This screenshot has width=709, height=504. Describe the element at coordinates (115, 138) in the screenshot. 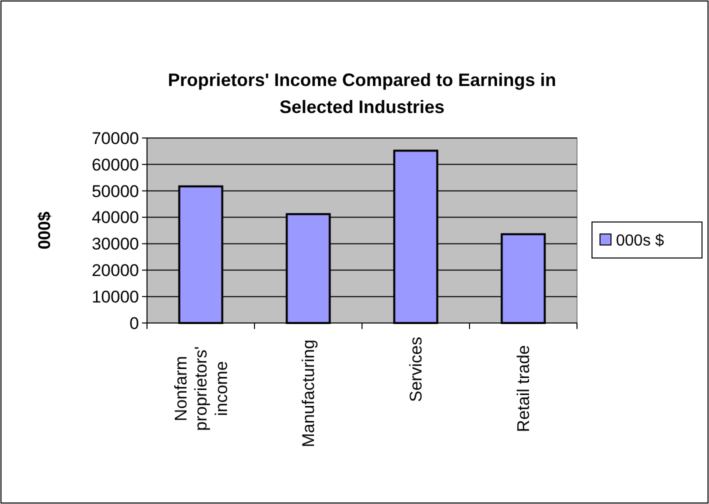

I see `y-tick-label: 70000` at that location.